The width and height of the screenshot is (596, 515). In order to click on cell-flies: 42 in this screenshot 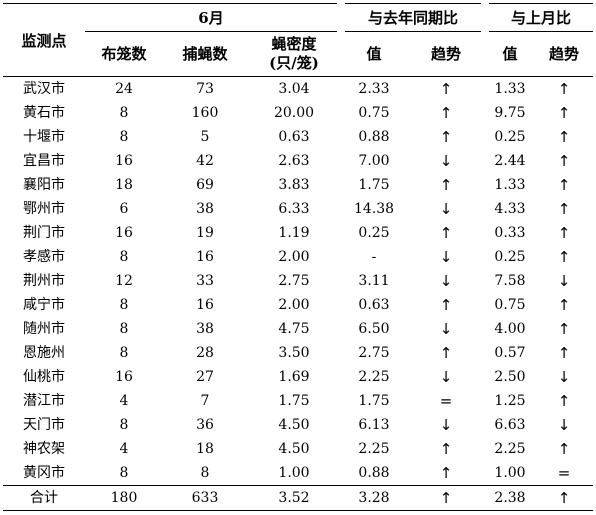, I will do `click(205, 161)`.